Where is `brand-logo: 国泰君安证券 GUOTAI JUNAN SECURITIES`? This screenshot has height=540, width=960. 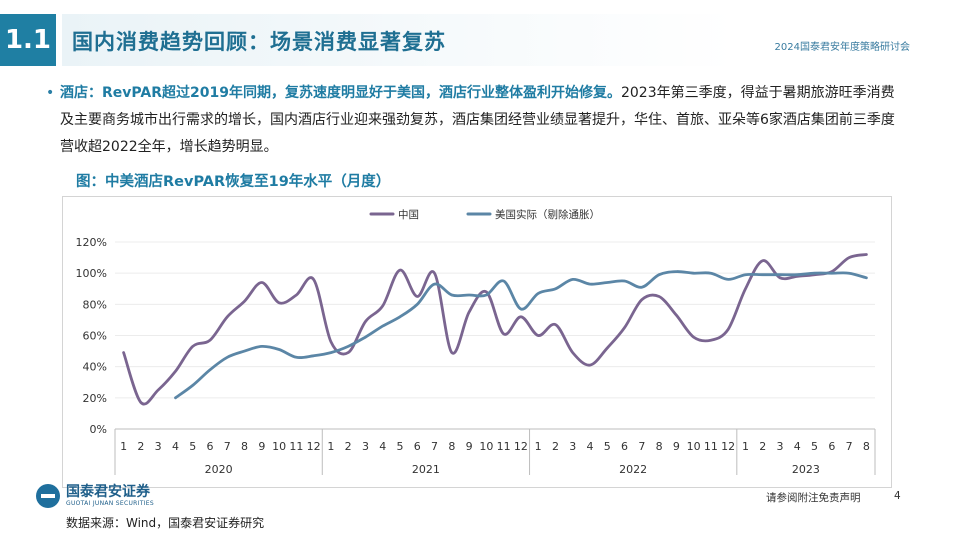 brand-logo: 国泰君安证券 GUOTAI JUNAN SECURITIES is located at coordinates (95, 496).